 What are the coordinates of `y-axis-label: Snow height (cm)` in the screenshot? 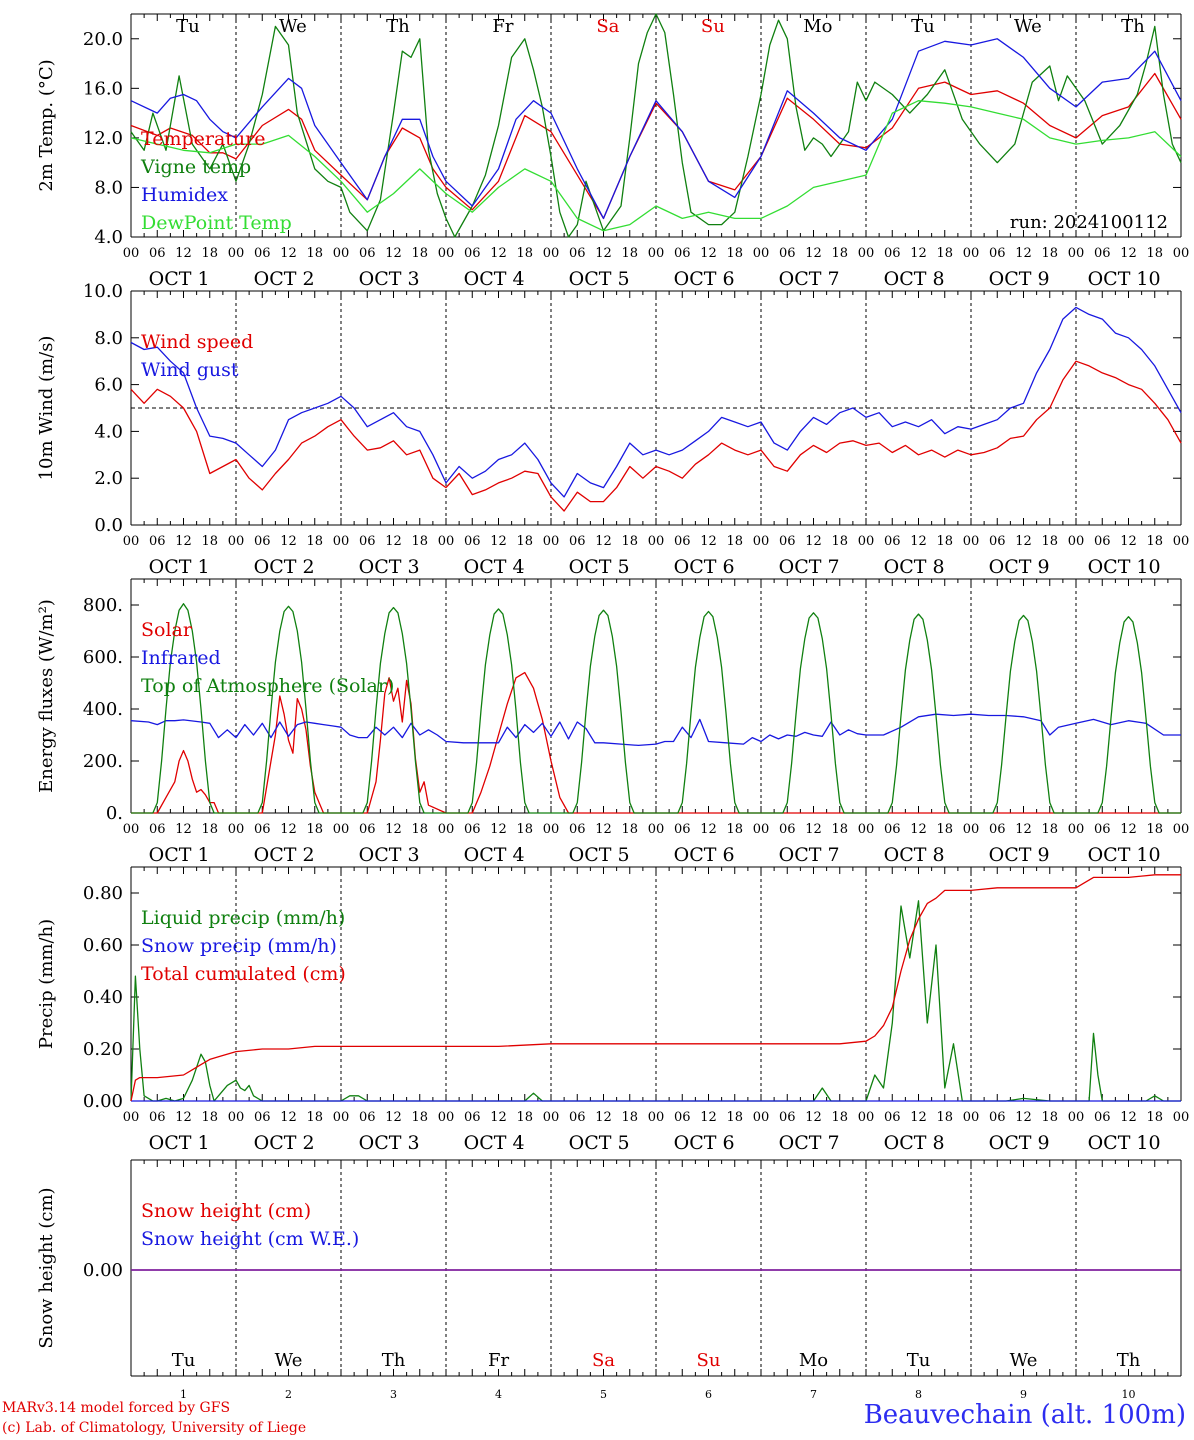 It's located at (46, 1267).